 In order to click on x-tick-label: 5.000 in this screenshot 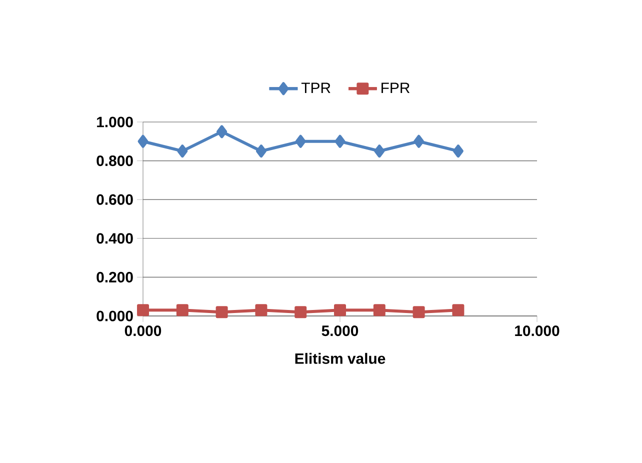, I will do `click(340, 331)`.